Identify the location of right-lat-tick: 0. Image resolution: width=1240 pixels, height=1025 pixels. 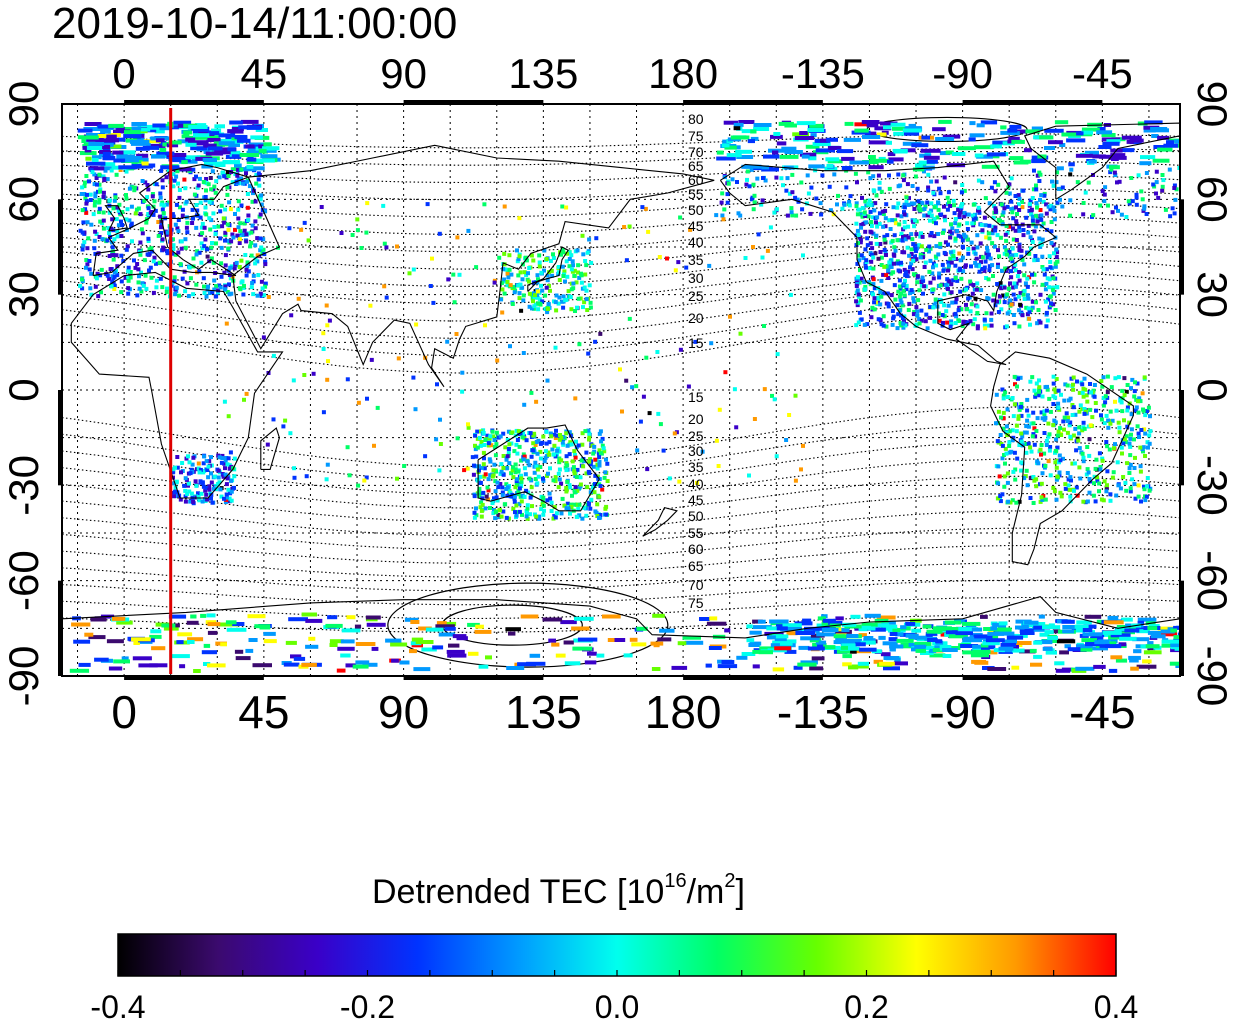
(1212, 389).